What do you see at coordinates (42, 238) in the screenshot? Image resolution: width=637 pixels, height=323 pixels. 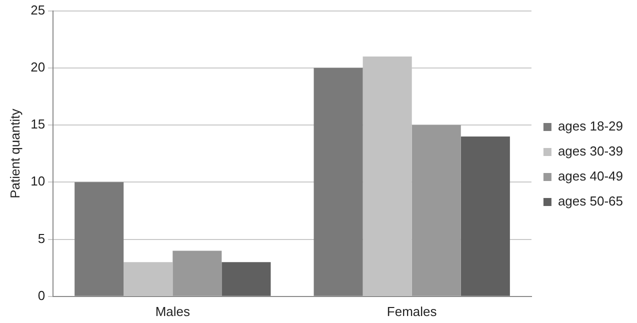 I see `y-tick-label: 5` at bounding box center [42, 238].